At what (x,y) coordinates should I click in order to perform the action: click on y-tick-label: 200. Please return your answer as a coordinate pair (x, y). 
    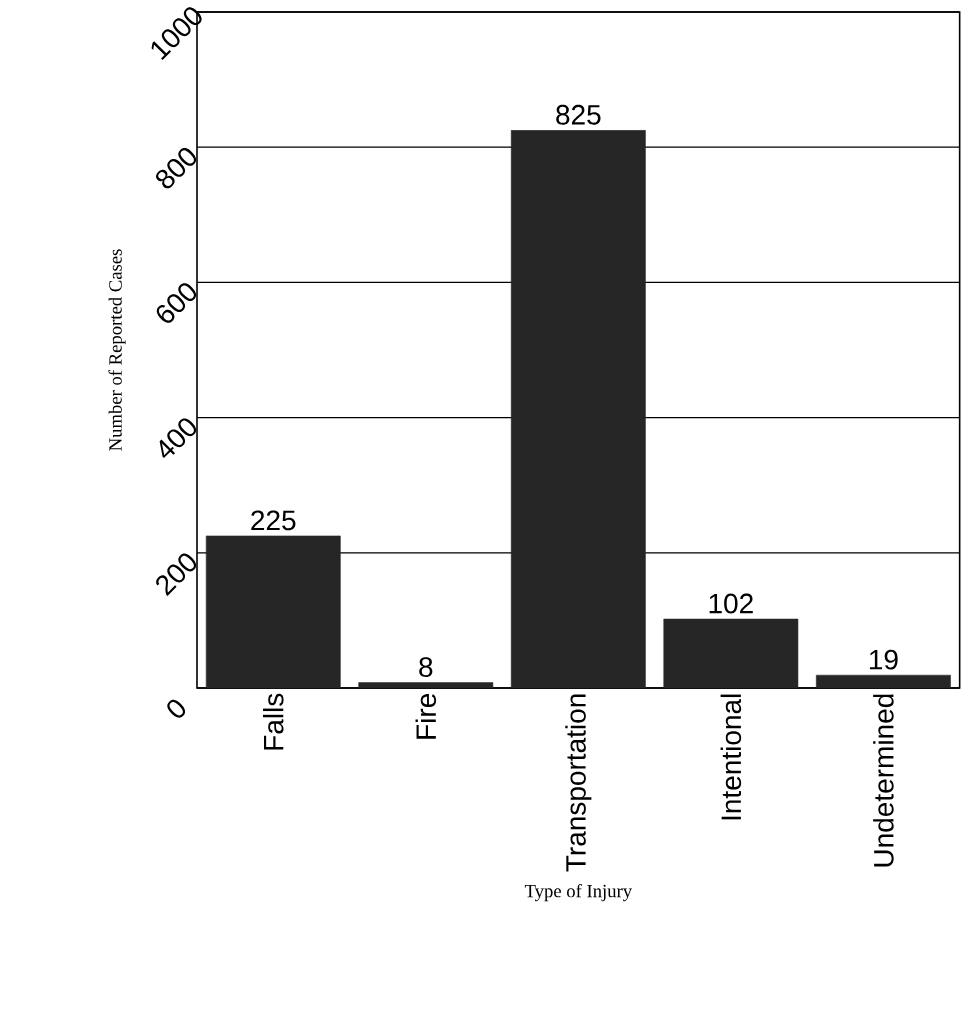
    Looking at the image, I should click on (176, 574).